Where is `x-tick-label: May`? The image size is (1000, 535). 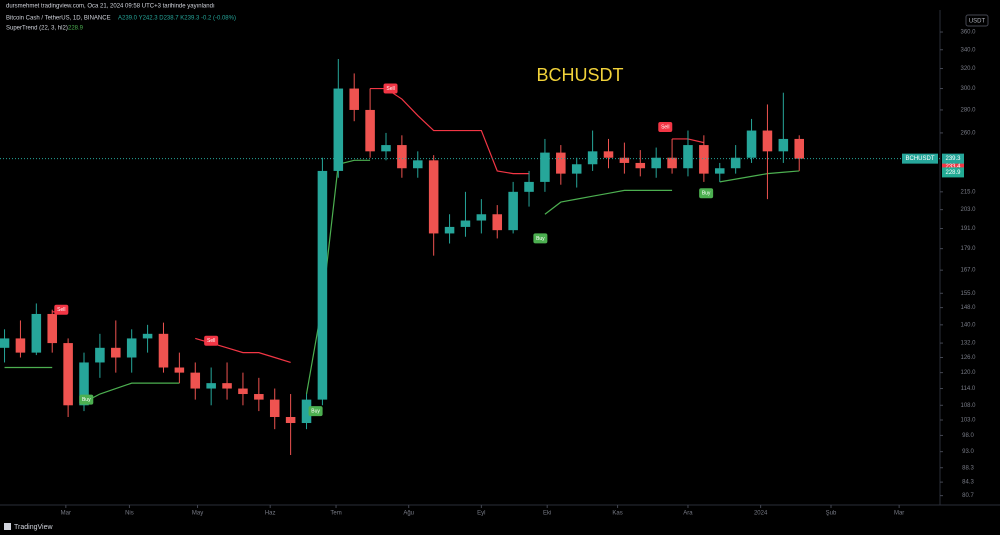
x-tick-label: May is located at coordinates (197, 514).